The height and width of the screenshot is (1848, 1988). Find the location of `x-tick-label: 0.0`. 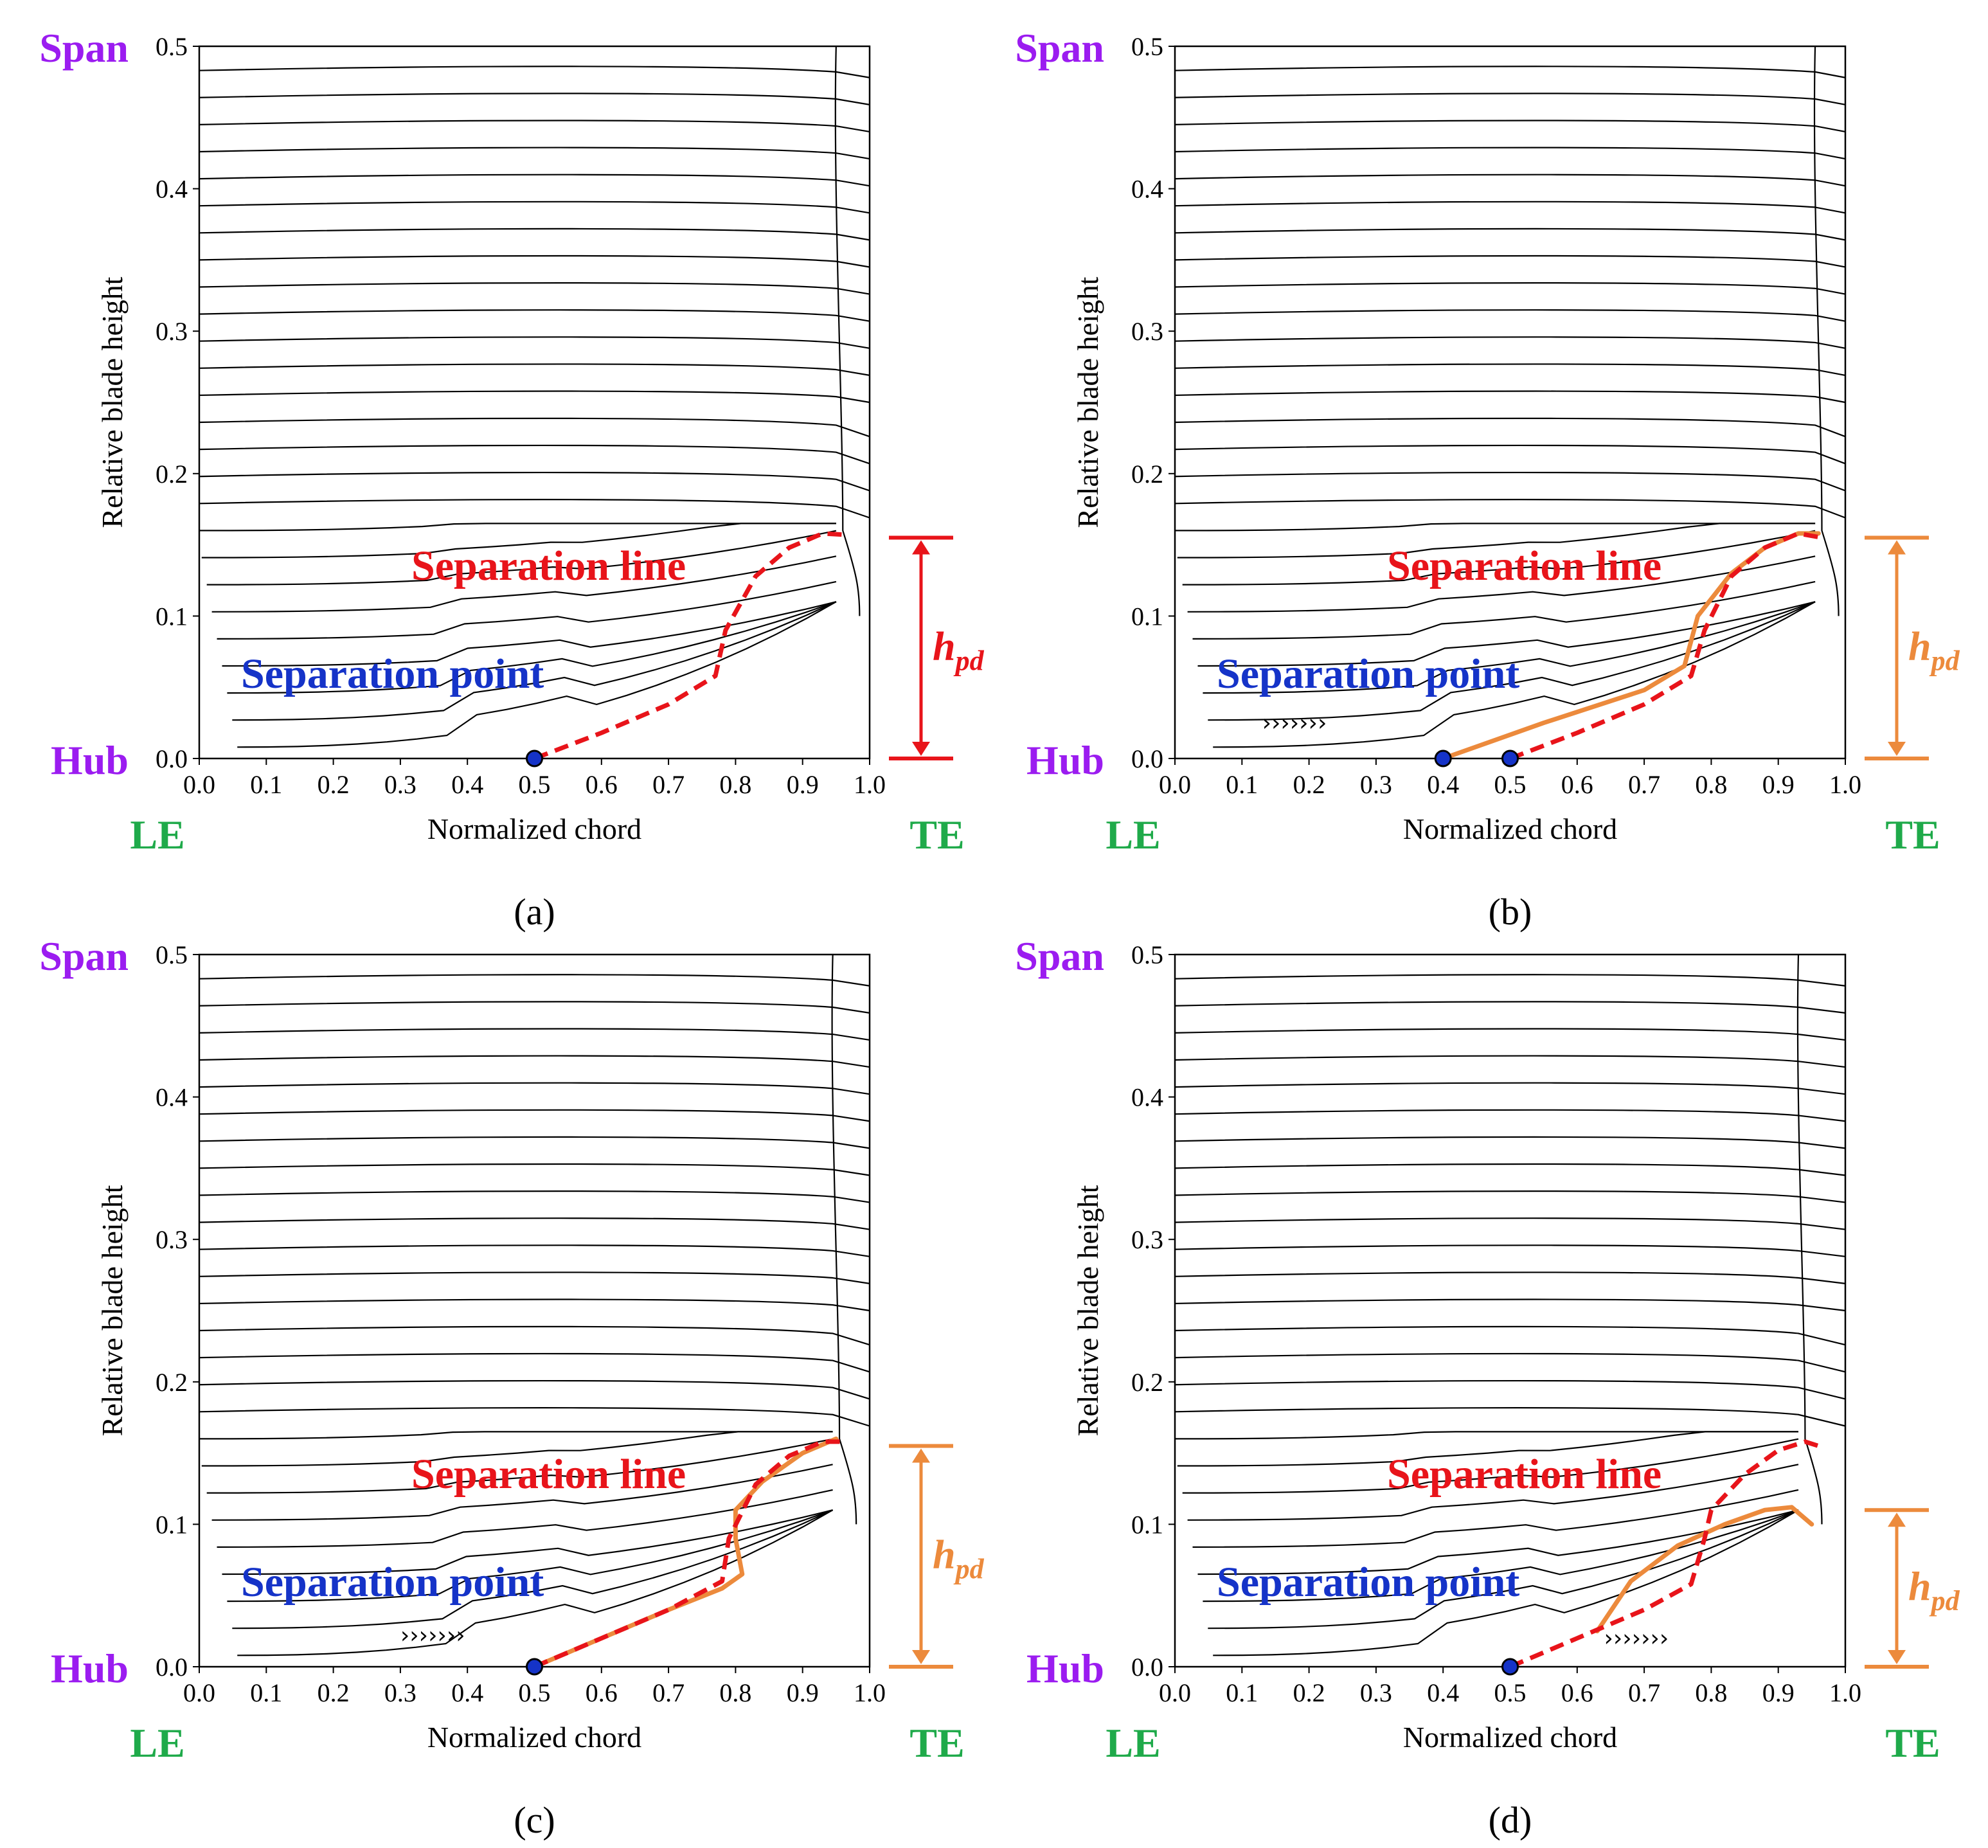

x-tick-label: 0.0 is located at coordinates (199, 1692).